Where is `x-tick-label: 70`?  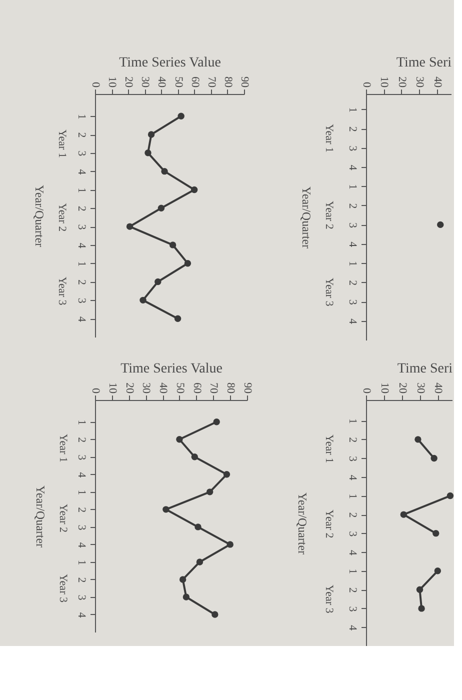 x-tick-label: 70 is located at coordinates (214, 388).